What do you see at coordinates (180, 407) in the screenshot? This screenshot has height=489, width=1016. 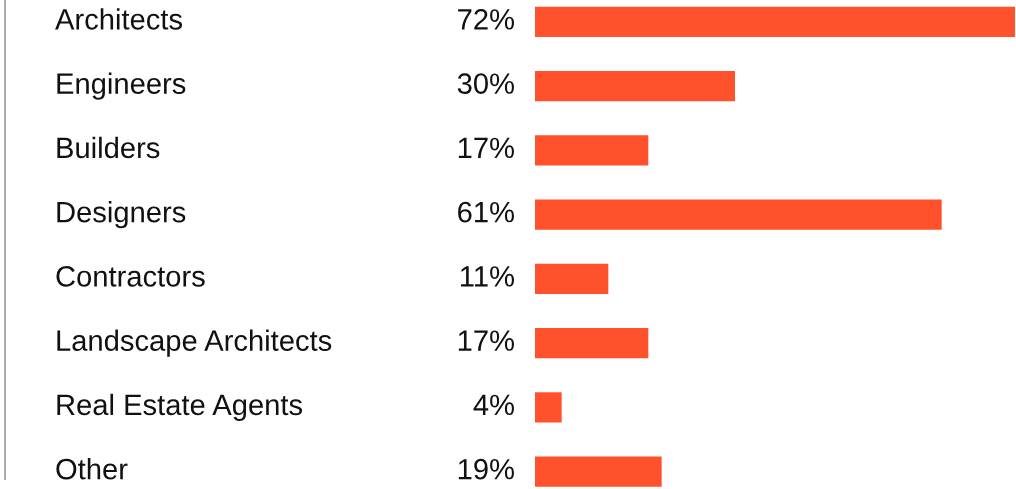 I see `y-tick-label: Real Estate Agents` at bounding box center [180, 407].